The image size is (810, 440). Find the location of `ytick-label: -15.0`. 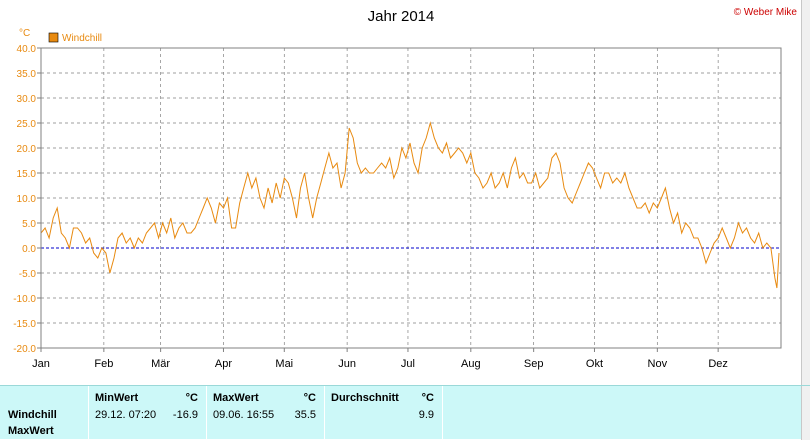

ytick-label: -15.0 is located at coordinates (24, 324).